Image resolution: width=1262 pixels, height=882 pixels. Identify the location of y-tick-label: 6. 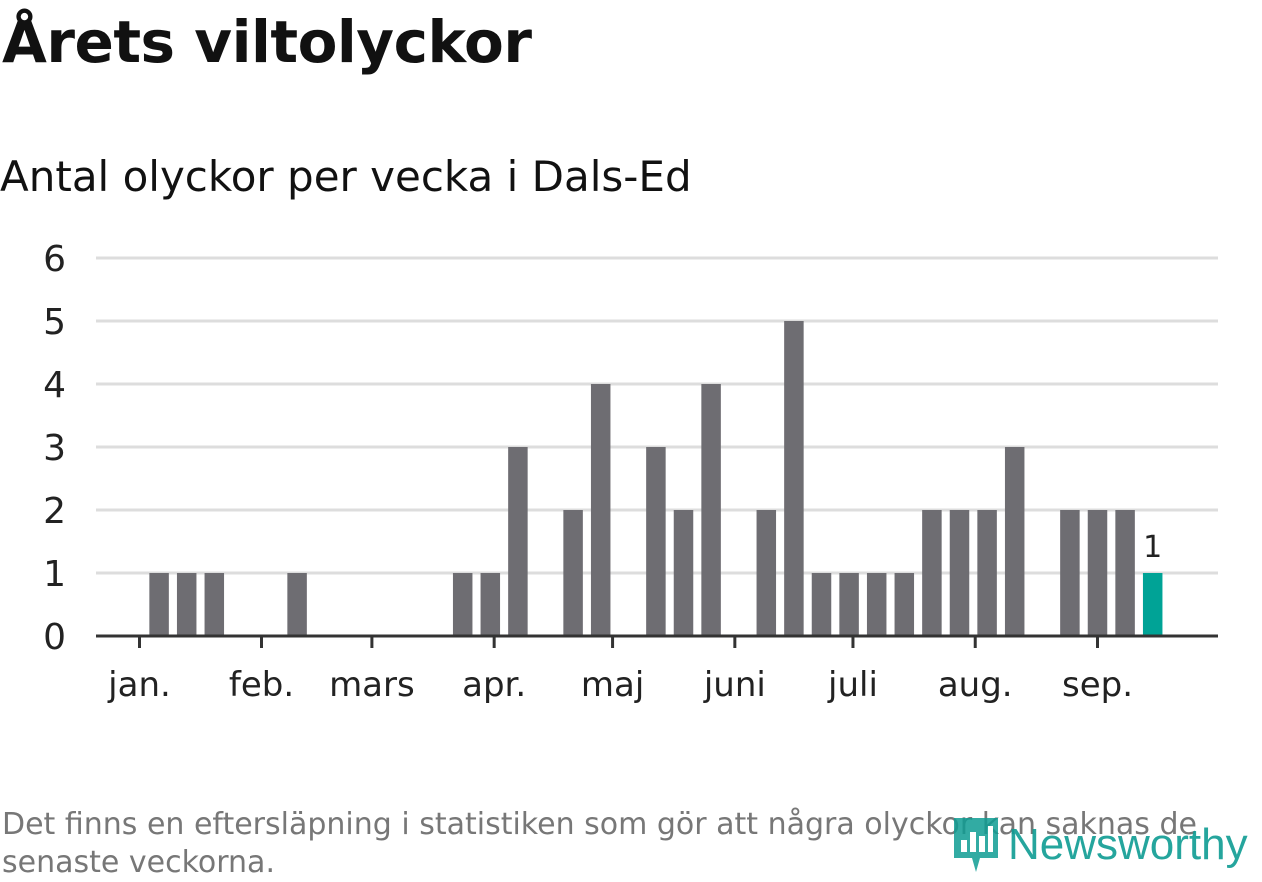
(54, 259).